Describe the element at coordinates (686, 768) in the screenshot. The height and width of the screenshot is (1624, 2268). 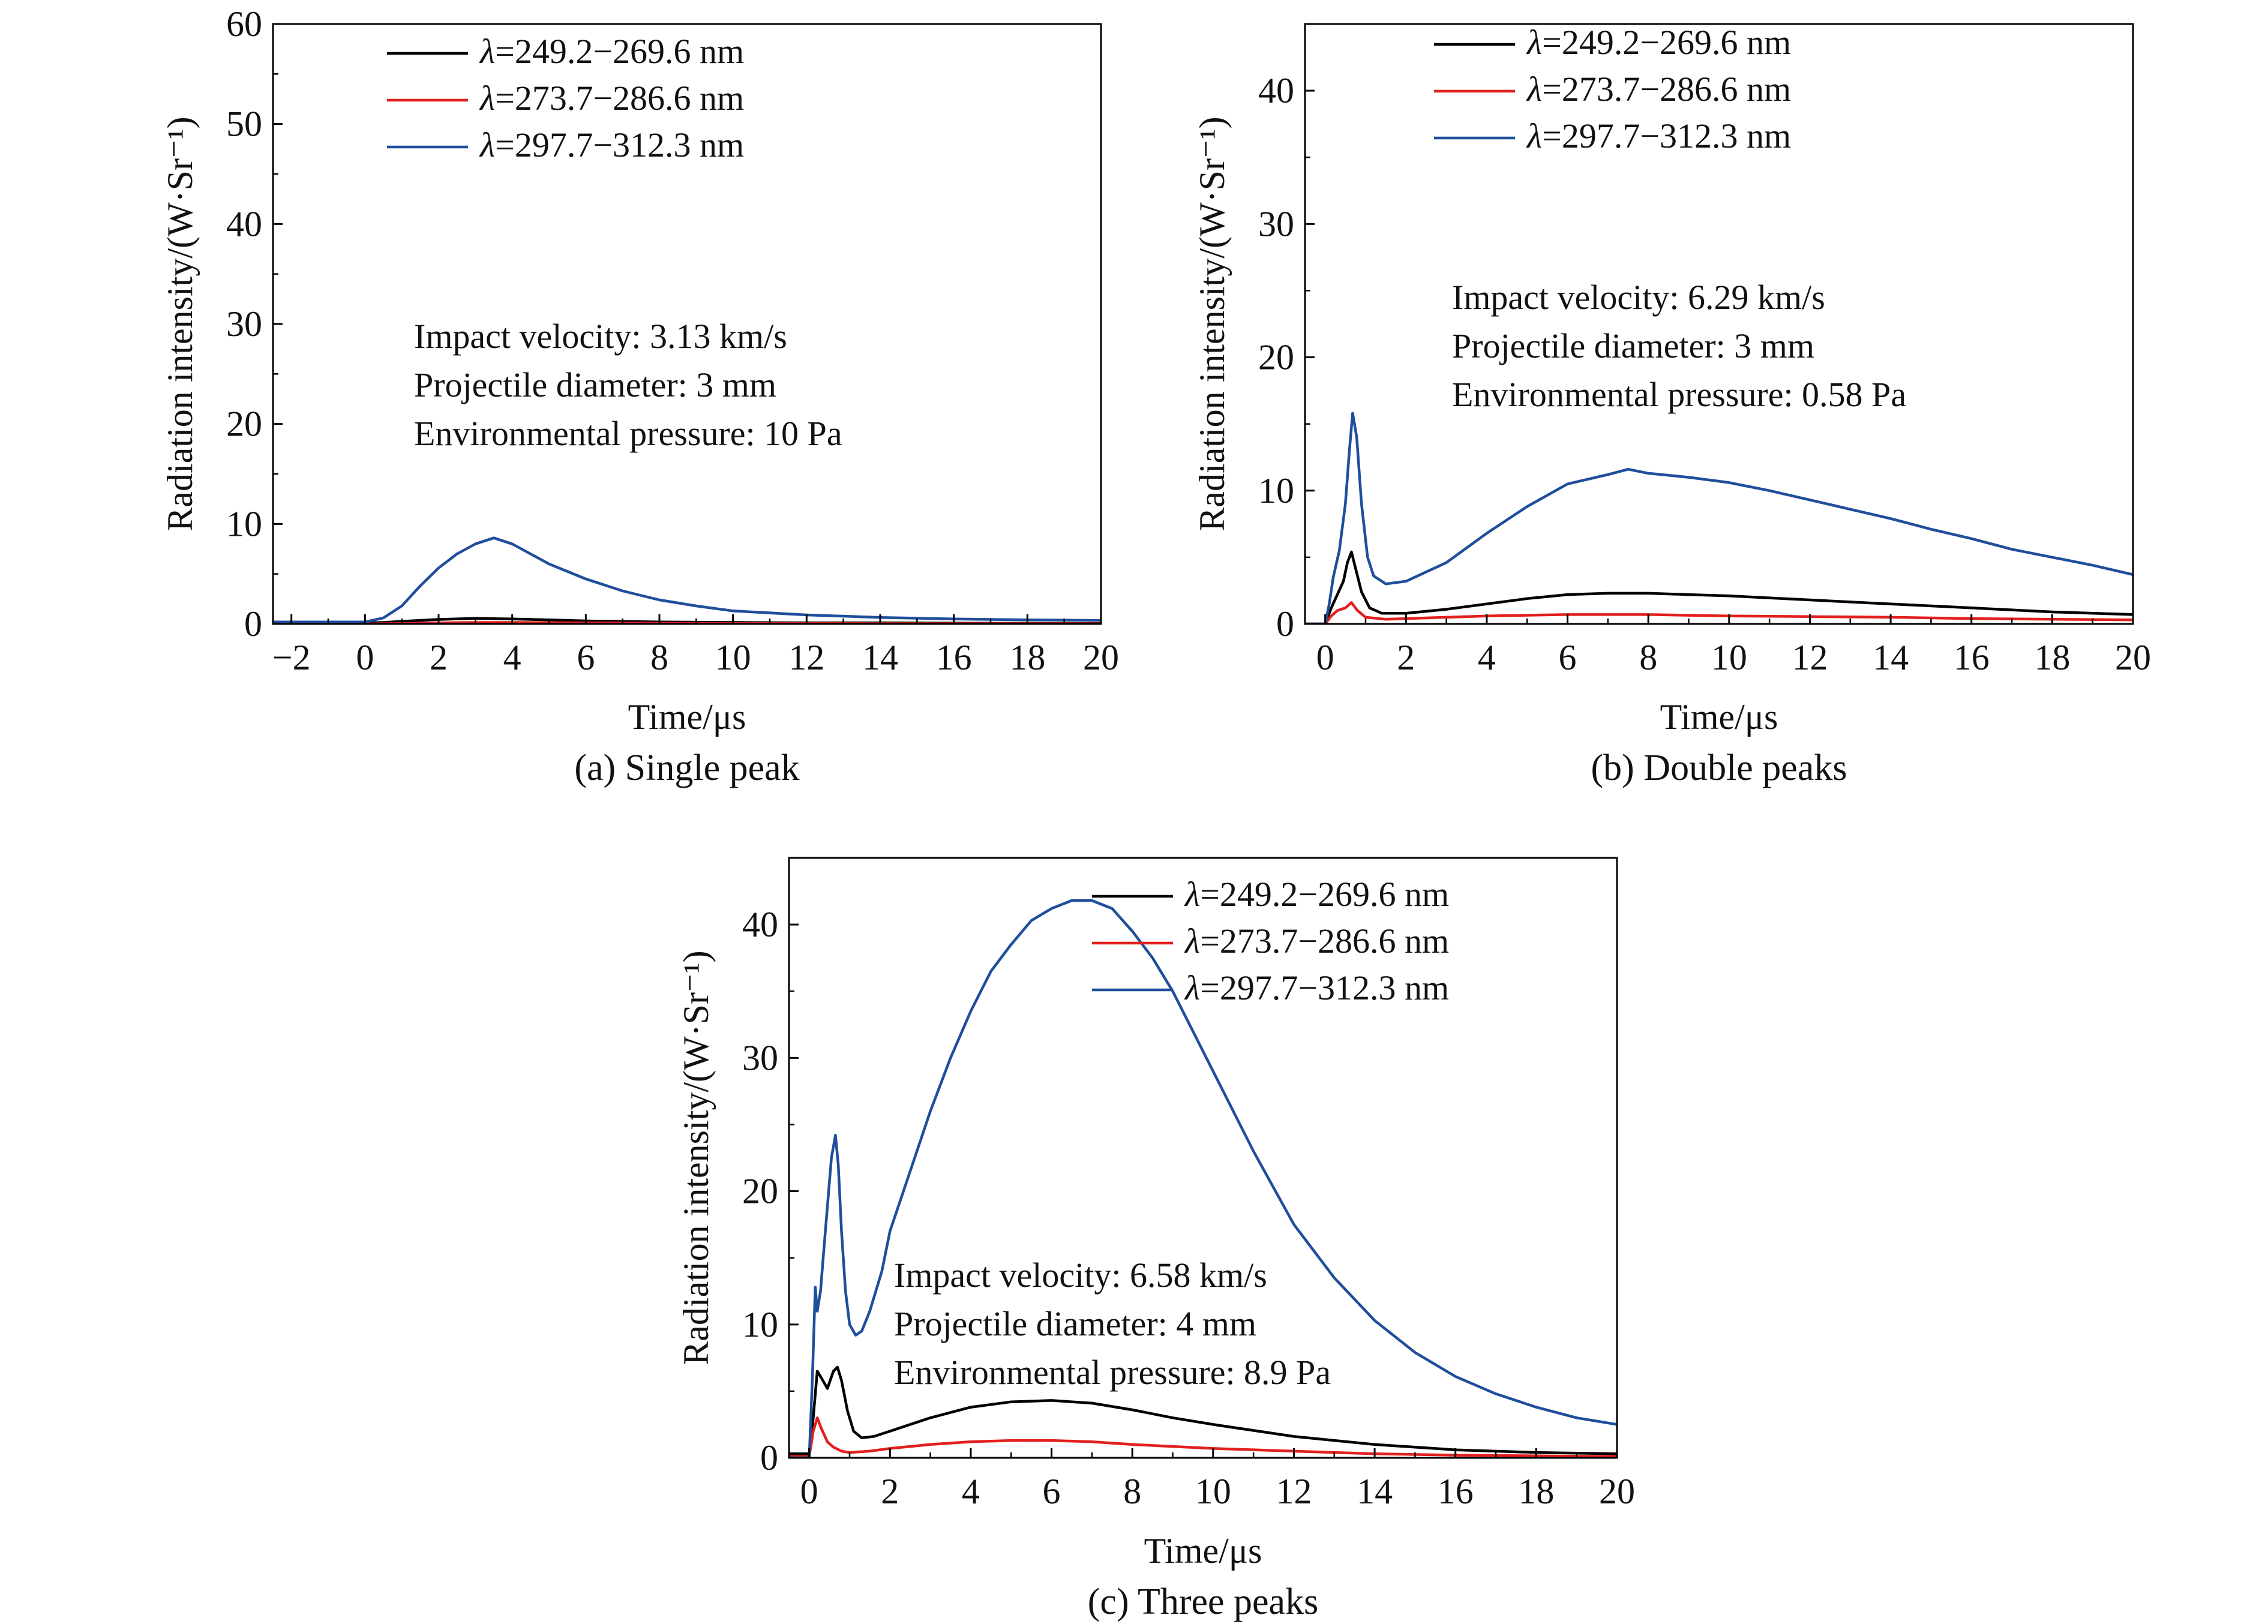
I see `panel-caption: (a) Single peak` at that location.